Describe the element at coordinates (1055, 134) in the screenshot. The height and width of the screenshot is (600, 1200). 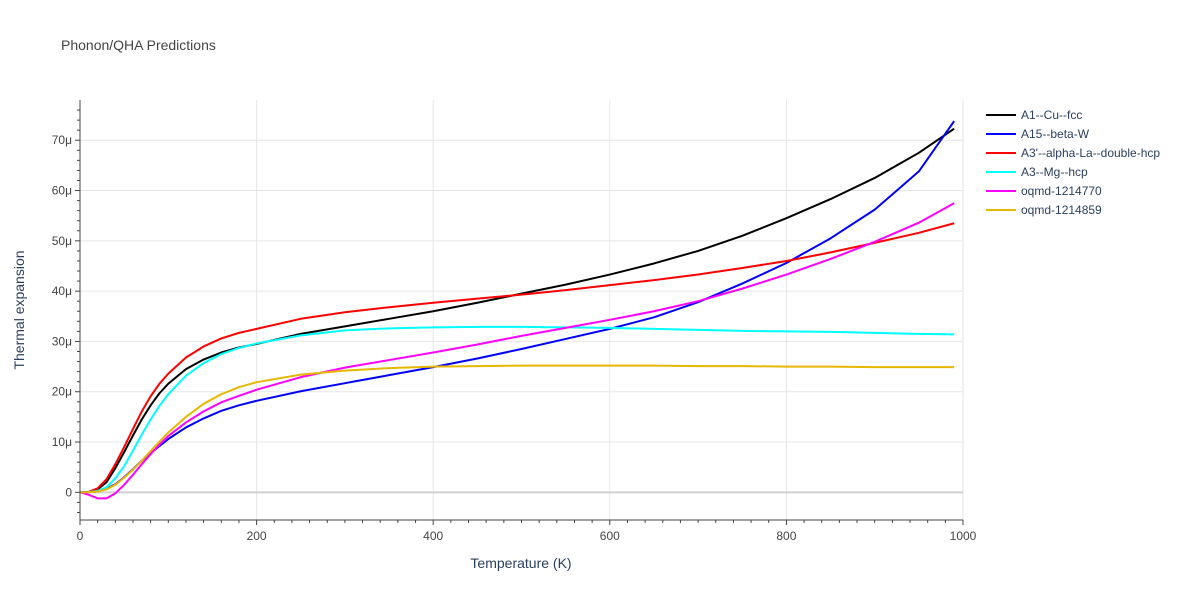
I see `legend-label: A15--beta-W` at that location.